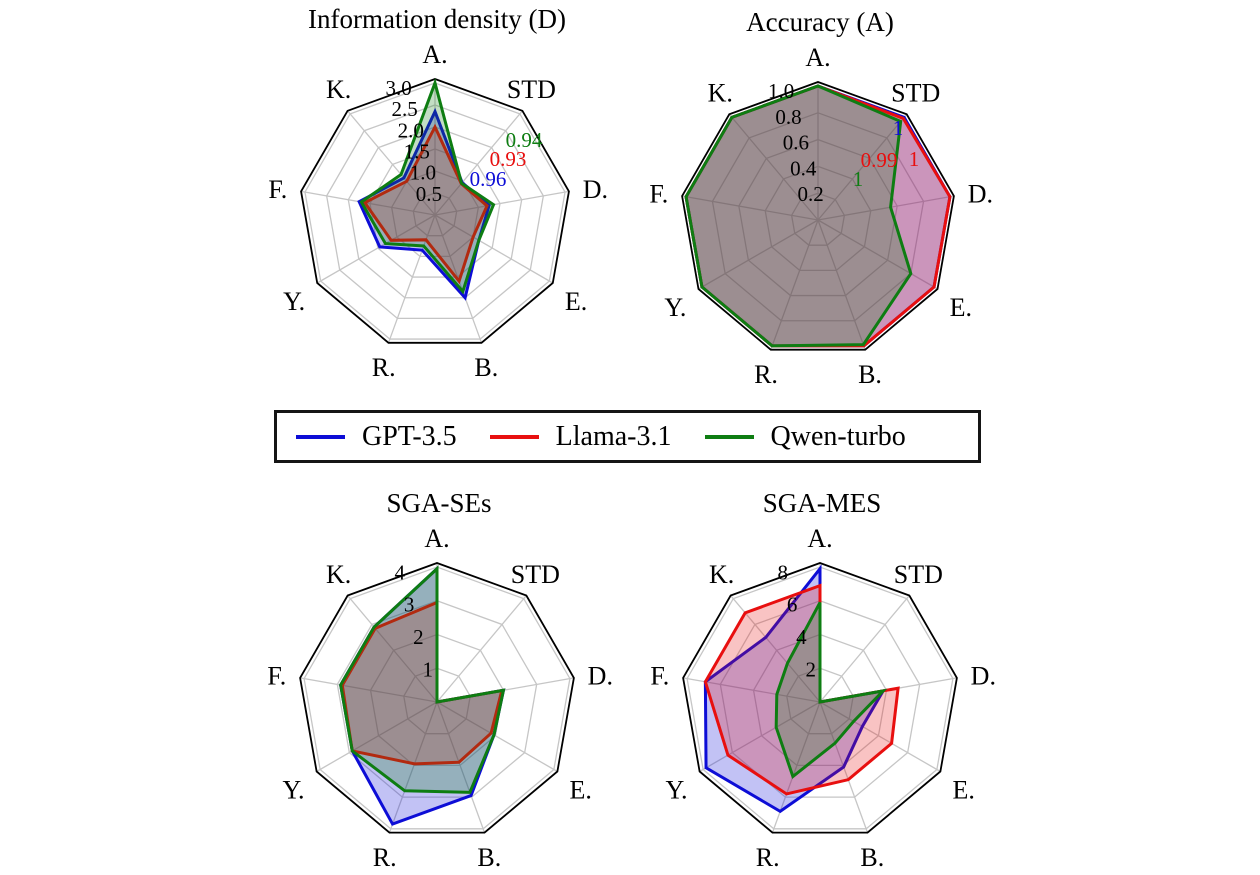 The width and height of the screenshot is (1260, 875). Describe the element at coordinates (788, 117) in the screenshot. I see `tick-label: 0.8` at that location.